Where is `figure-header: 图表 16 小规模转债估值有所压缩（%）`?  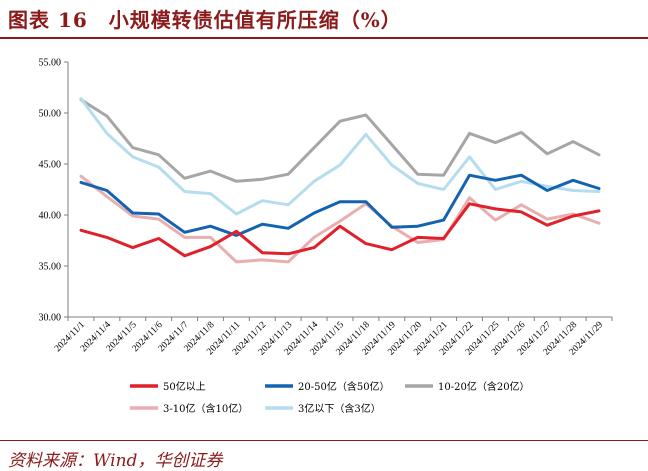
figure-header: 图表 16 小规模转债估值有所压缩（%） is located at coordinates (324, 20).